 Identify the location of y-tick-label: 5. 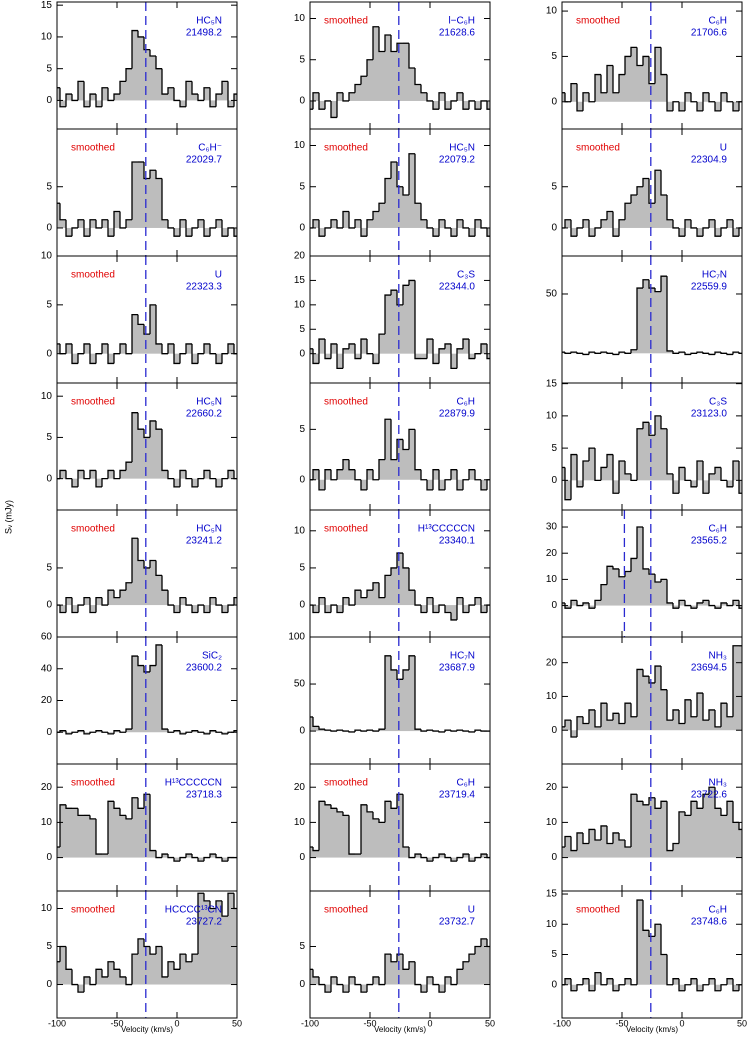
(302, 429).